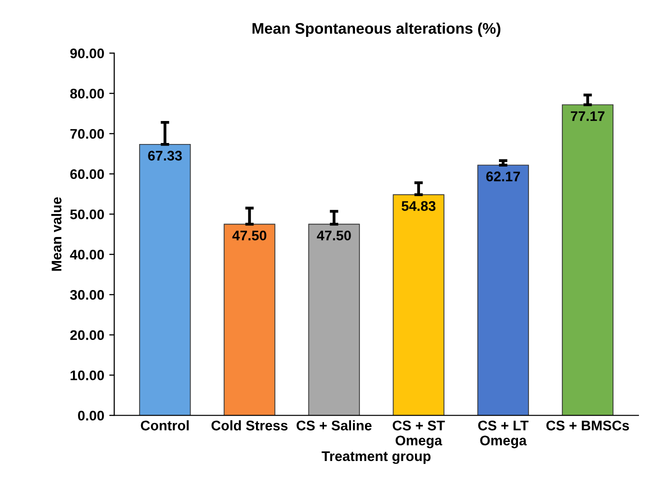 The width and height of the screenshot is (672, 483). Describe the element at coordinates (376, 457) in the screenshot. I see `x-axis-title: Treatment group` at that location.